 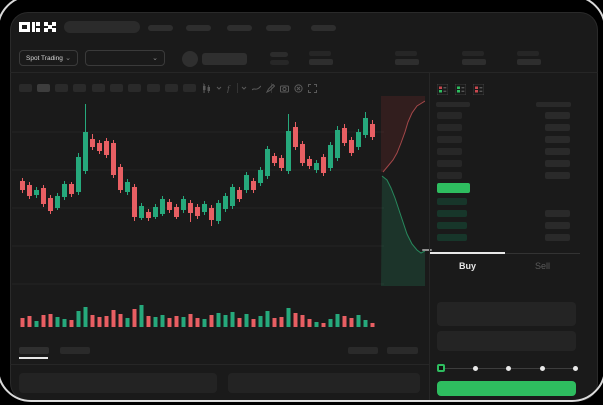 What do you see at coordinates (460, 91) in the screenshot?
I see `orderbook-bids-icon` at bounding box center [460, 91].